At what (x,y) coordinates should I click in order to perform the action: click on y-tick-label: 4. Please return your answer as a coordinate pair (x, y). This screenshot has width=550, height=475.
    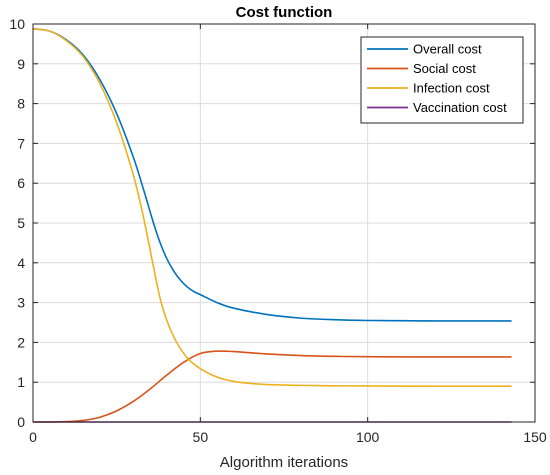
    Looking at the image, I should click on (21, 263).